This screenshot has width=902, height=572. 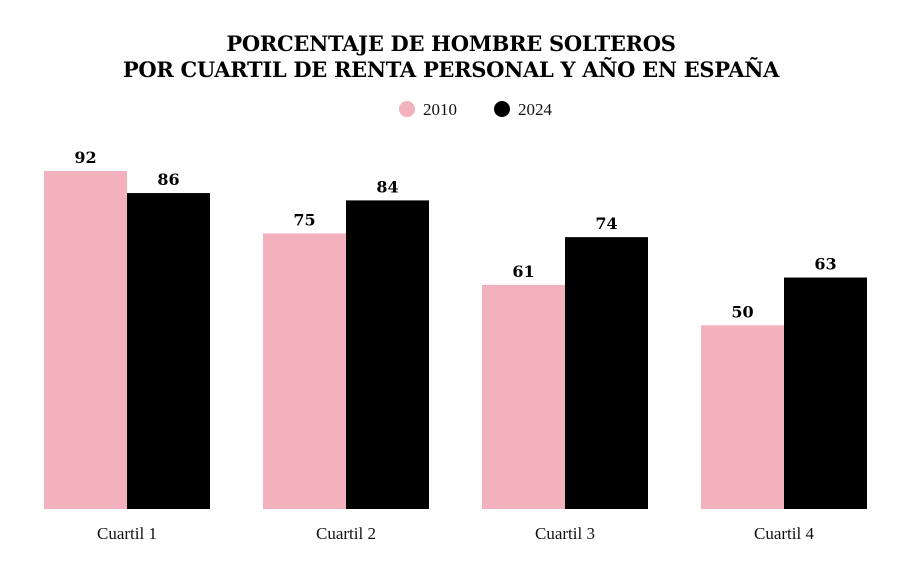 I want to click on value-label-2024-cuartil-2: 84, so click(x=387, y=186).